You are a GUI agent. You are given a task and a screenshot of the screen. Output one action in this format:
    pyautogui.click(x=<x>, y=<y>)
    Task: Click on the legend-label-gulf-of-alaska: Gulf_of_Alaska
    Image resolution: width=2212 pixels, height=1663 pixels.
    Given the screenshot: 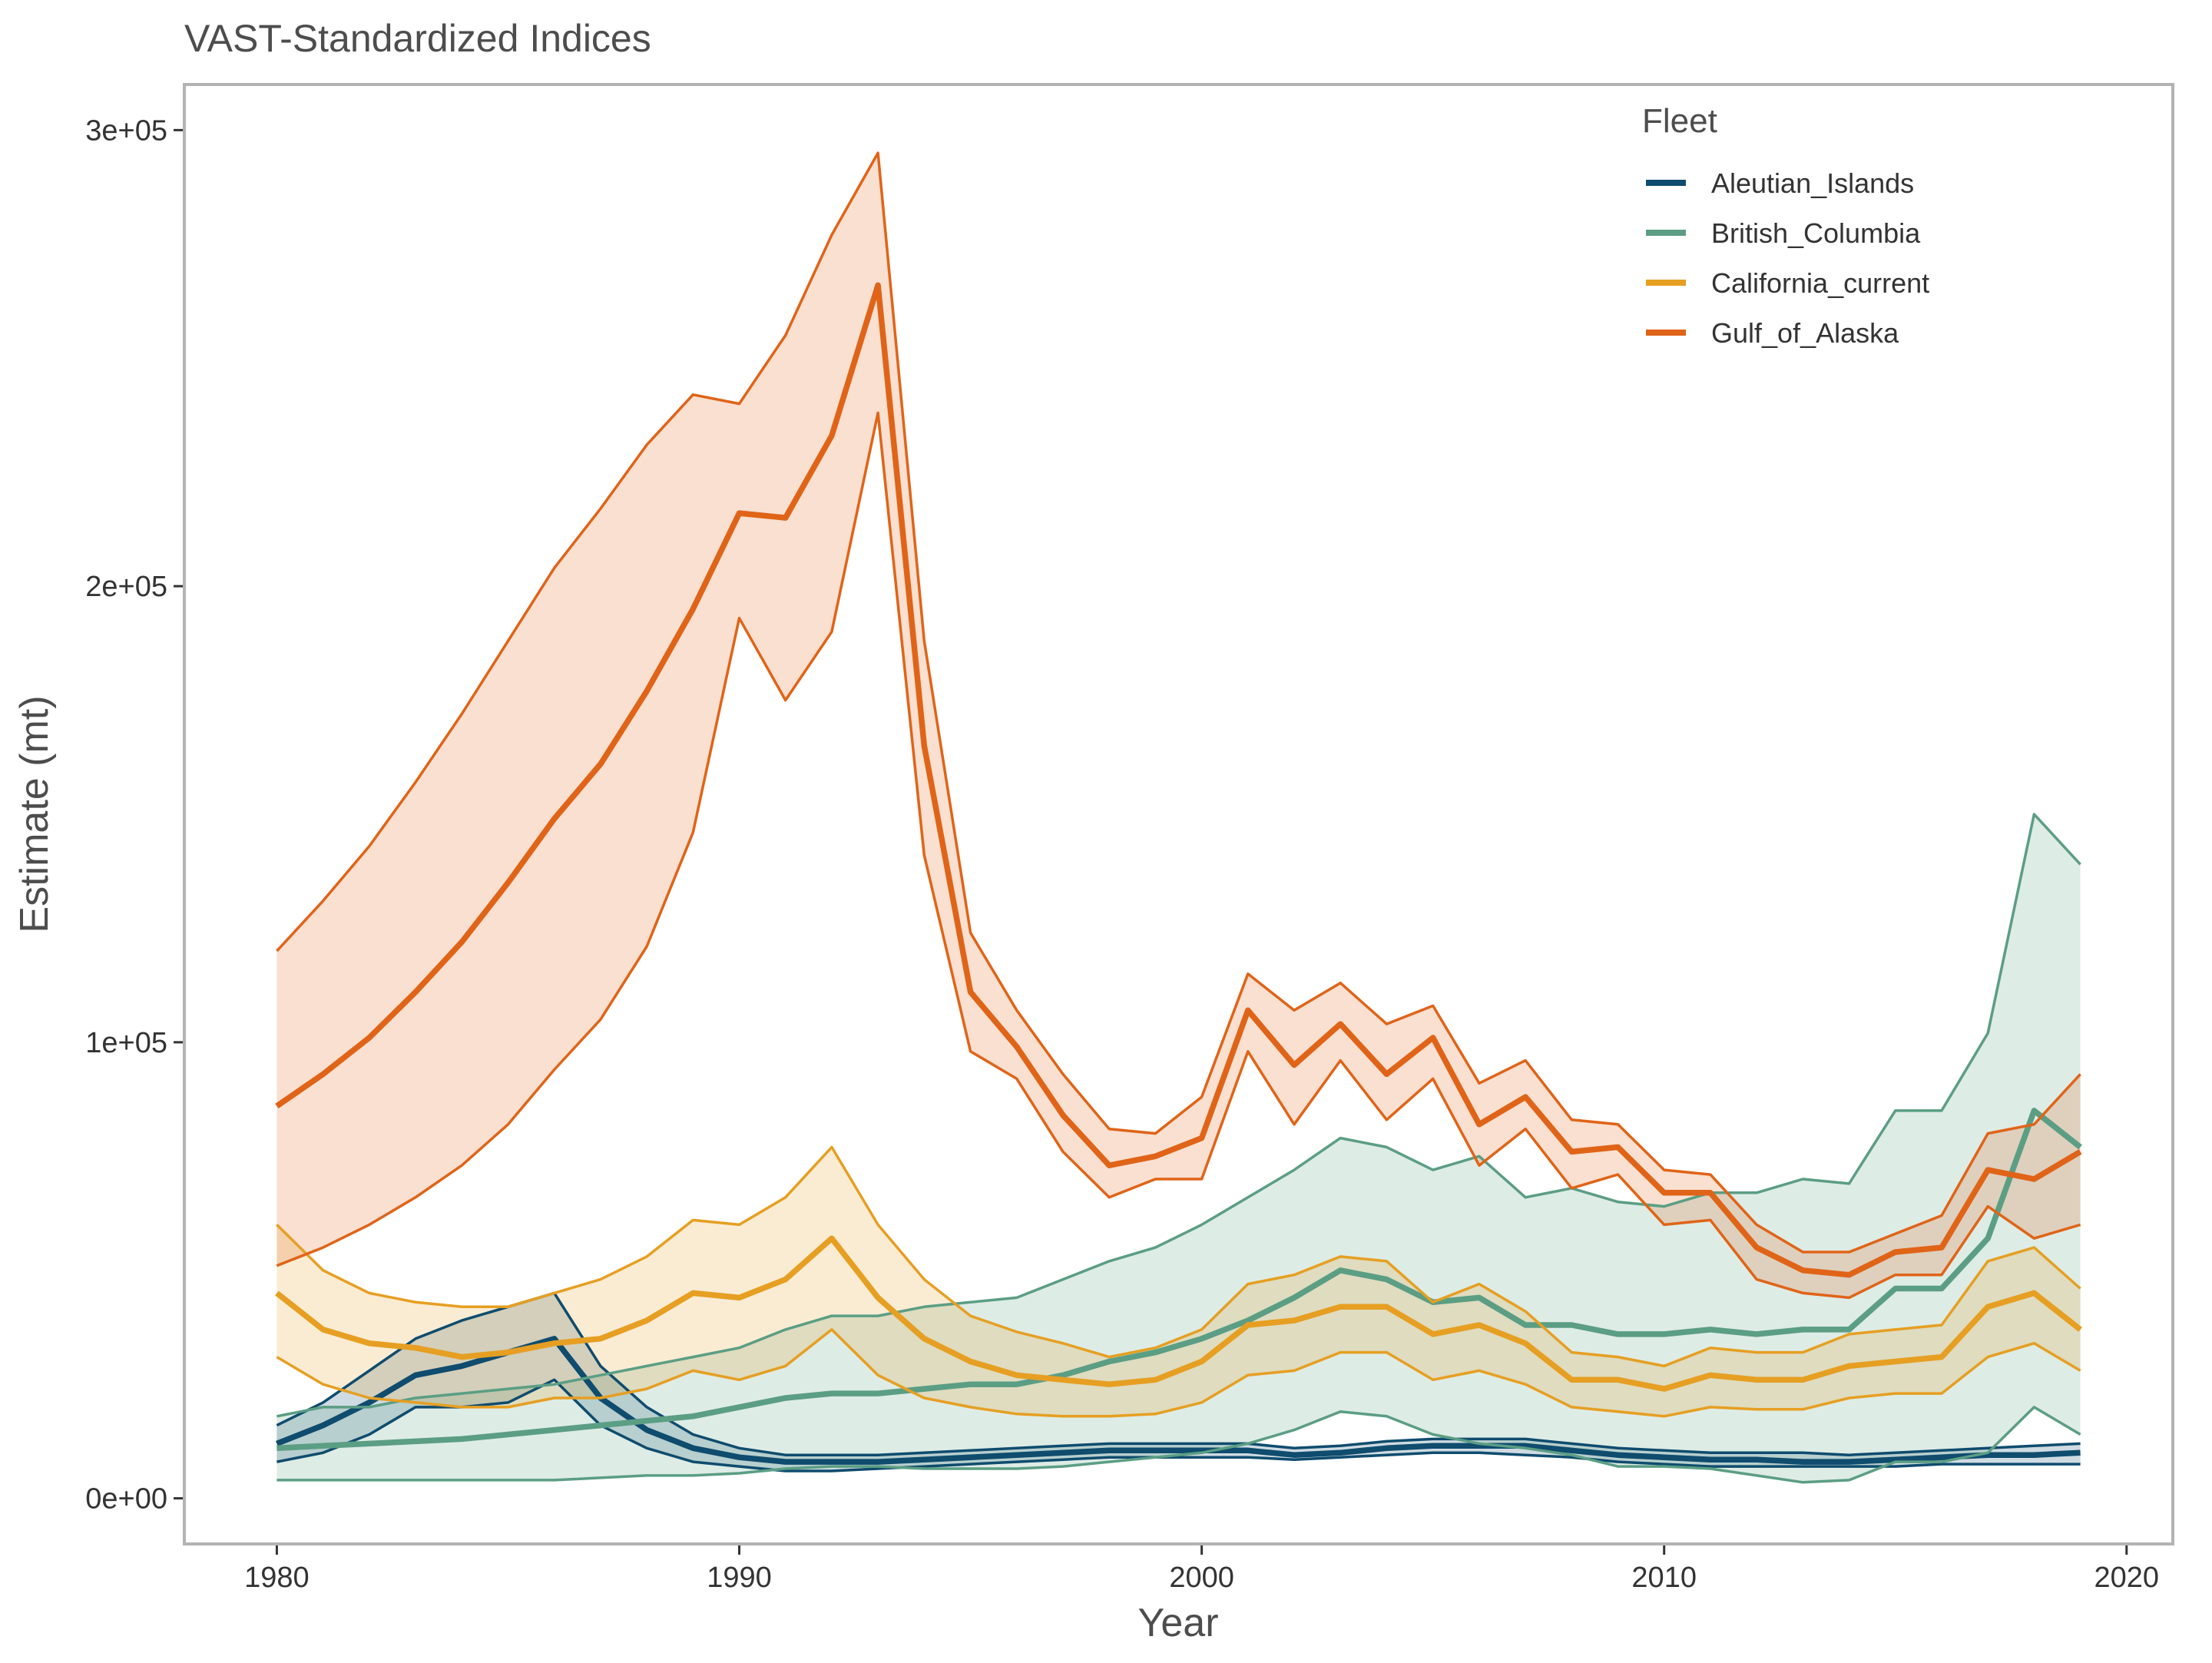 What is the action you would take?
    pyautogui.click(x=1805, y=333)
    